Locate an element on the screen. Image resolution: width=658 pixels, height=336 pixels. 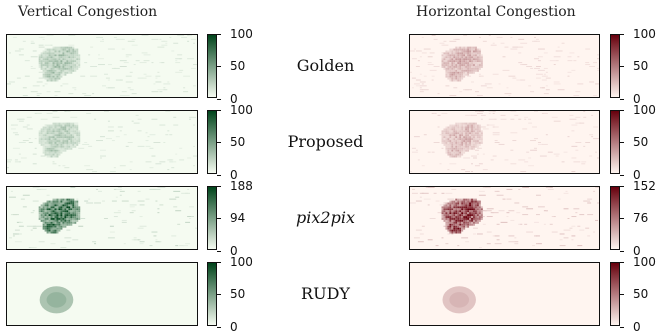
colorbar-tick-label: 100 is located at coordinates (644, 34).